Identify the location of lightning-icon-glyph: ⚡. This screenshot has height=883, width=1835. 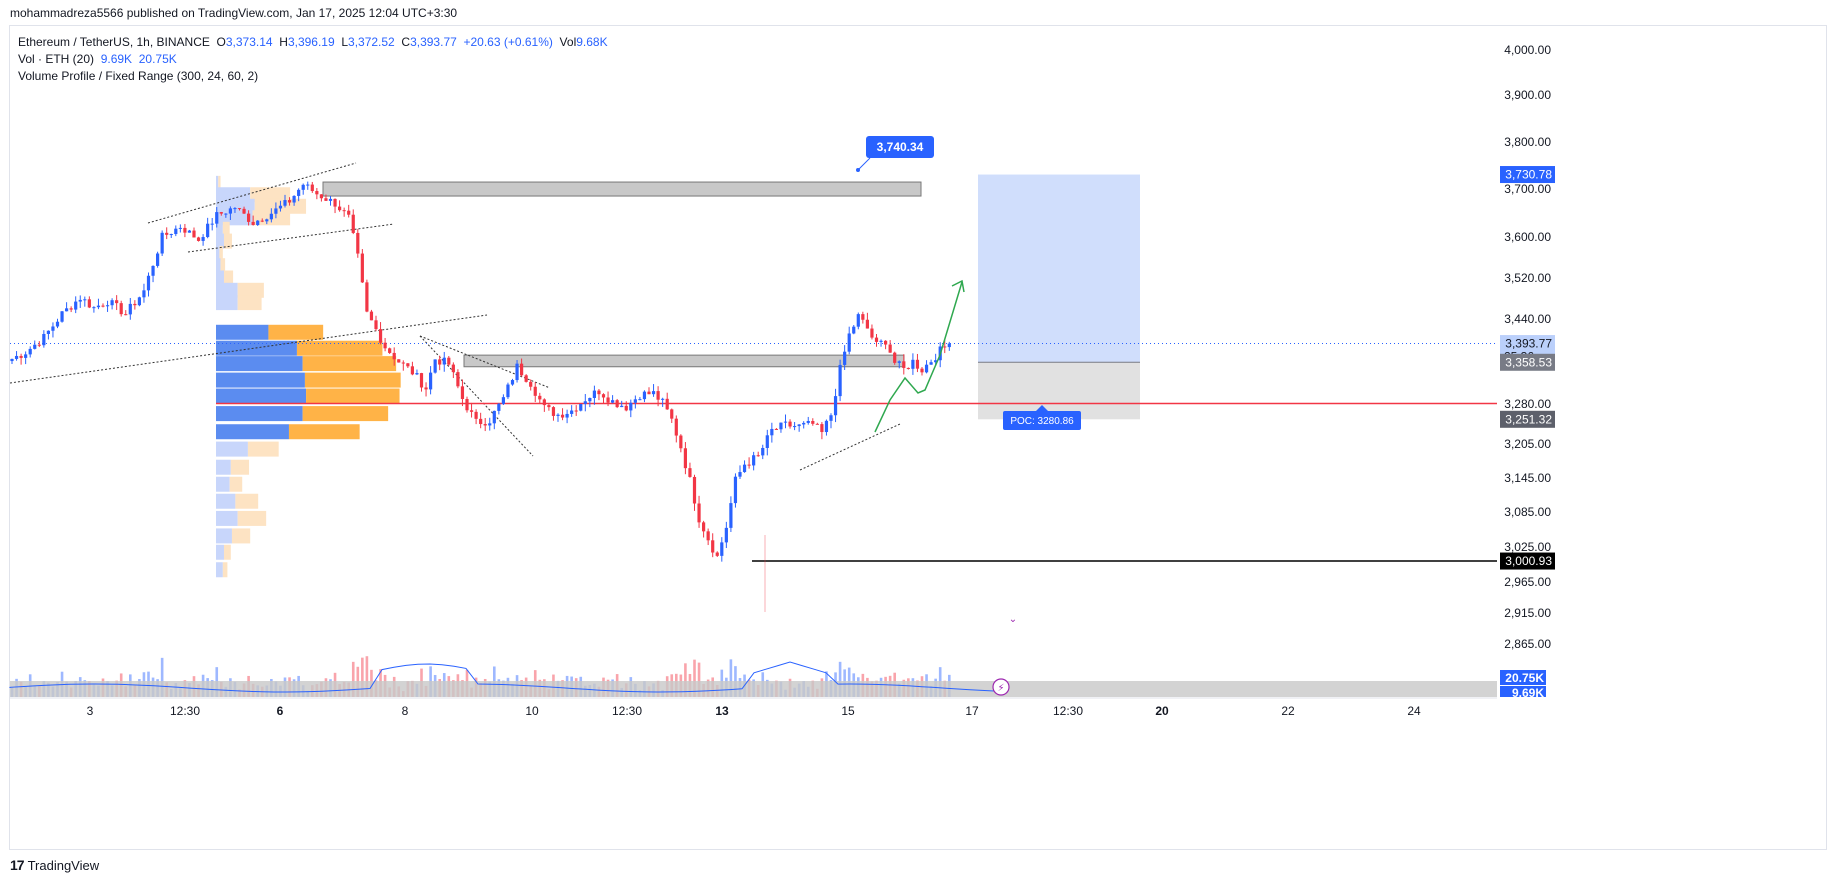
(1000, 688).